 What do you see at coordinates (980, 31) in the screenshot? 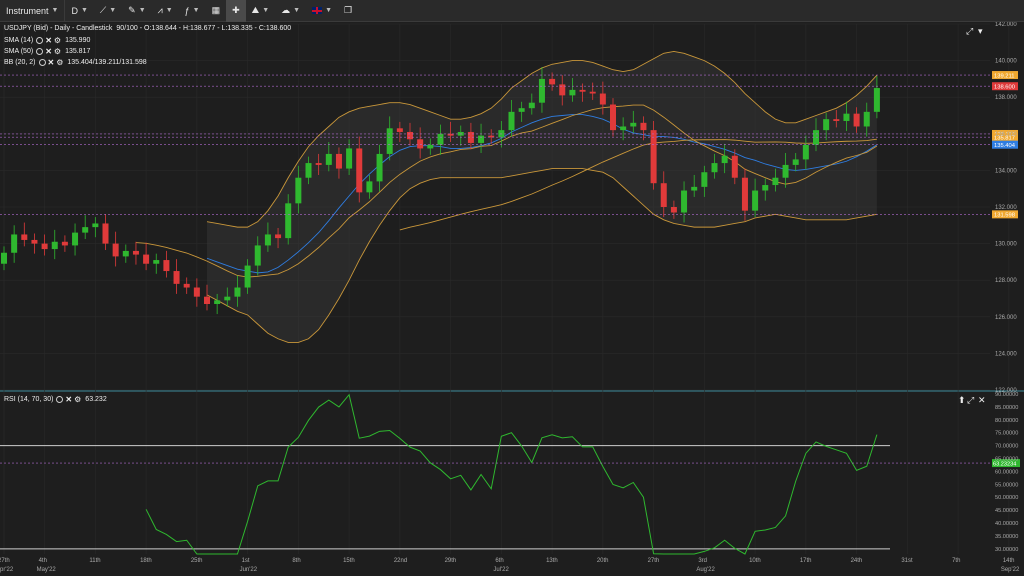
I see `settings-dropdown-icon: ▾` at bounding box center [980, 31].